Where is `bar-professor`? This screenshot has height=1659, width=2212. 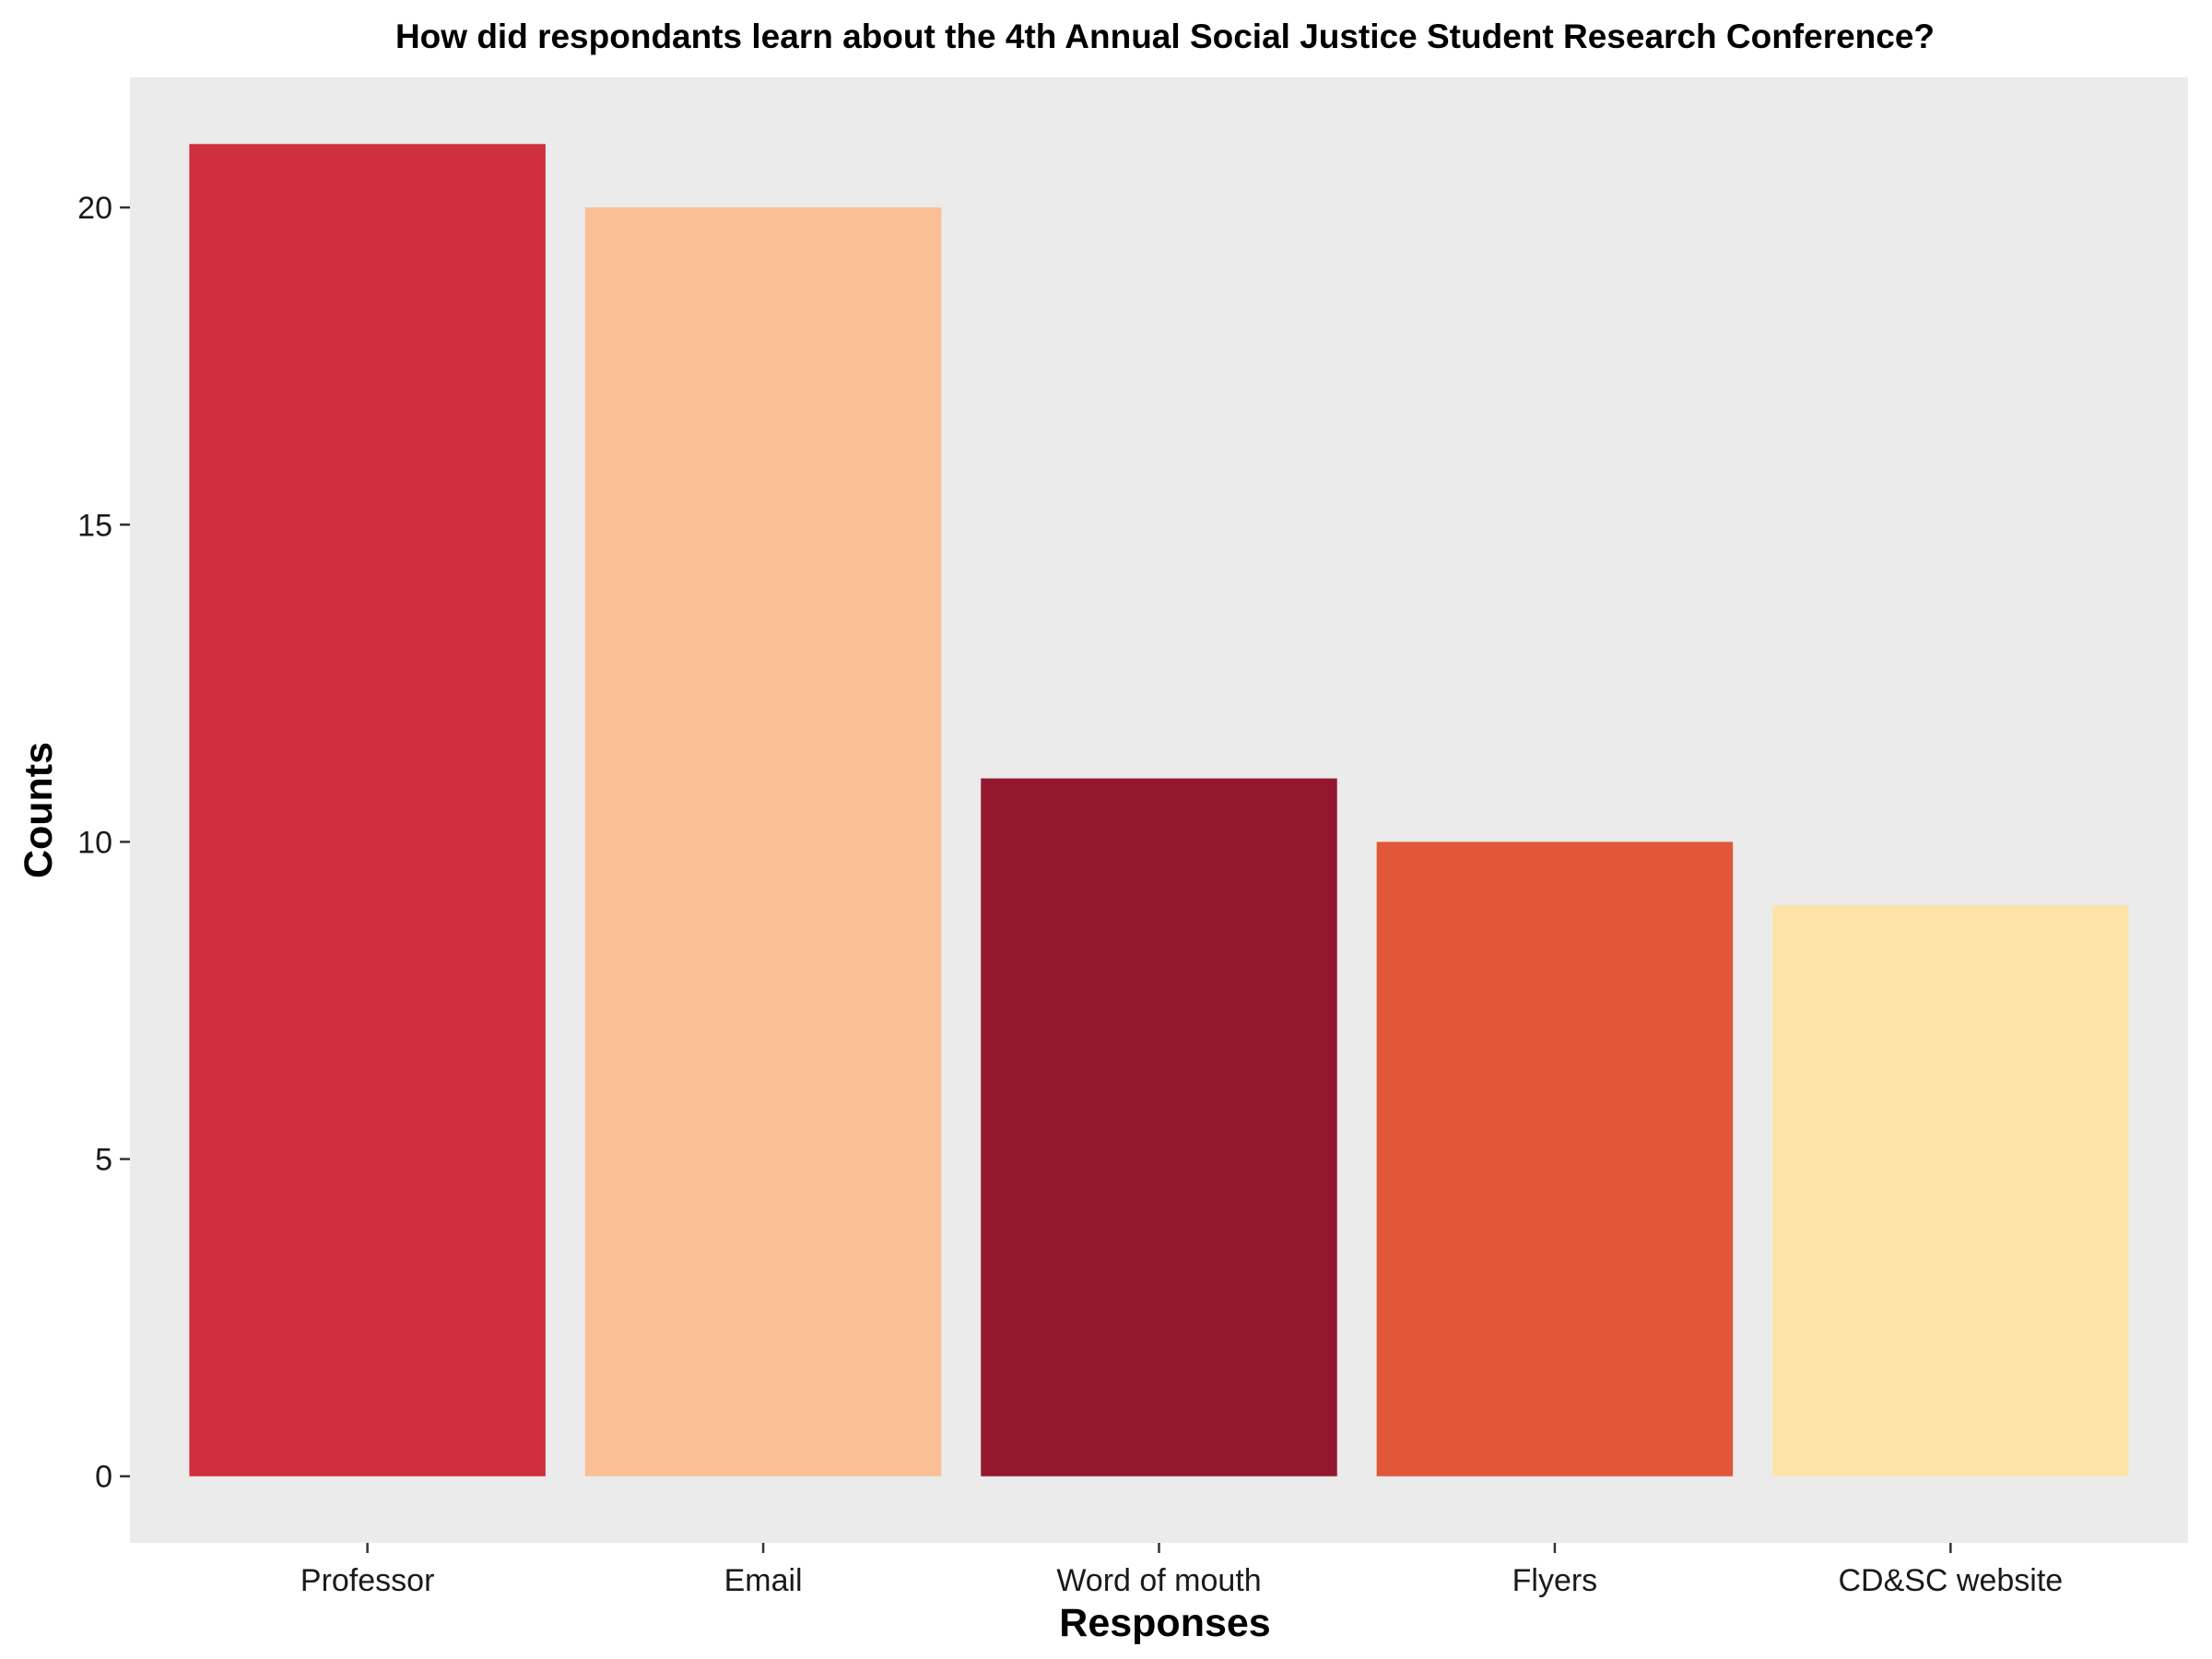 bar-professor is located at coordinates (367, 810).